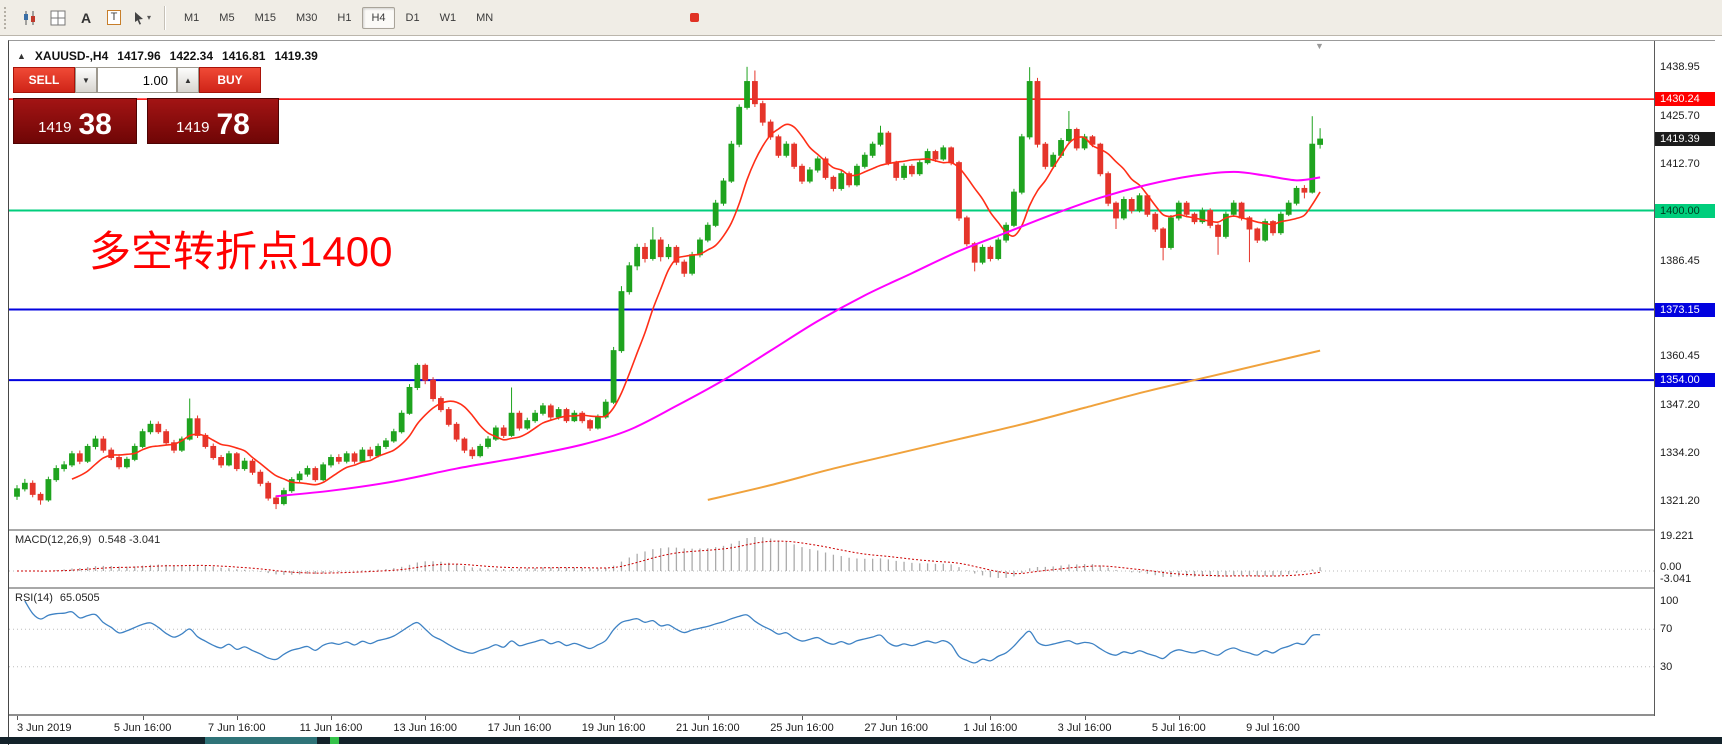 The image size is (1722, 745). Describe the element at coordinates (707, 728) in the screenshot. I see `time-axis-label: 21 Jun 16:00` at that location.